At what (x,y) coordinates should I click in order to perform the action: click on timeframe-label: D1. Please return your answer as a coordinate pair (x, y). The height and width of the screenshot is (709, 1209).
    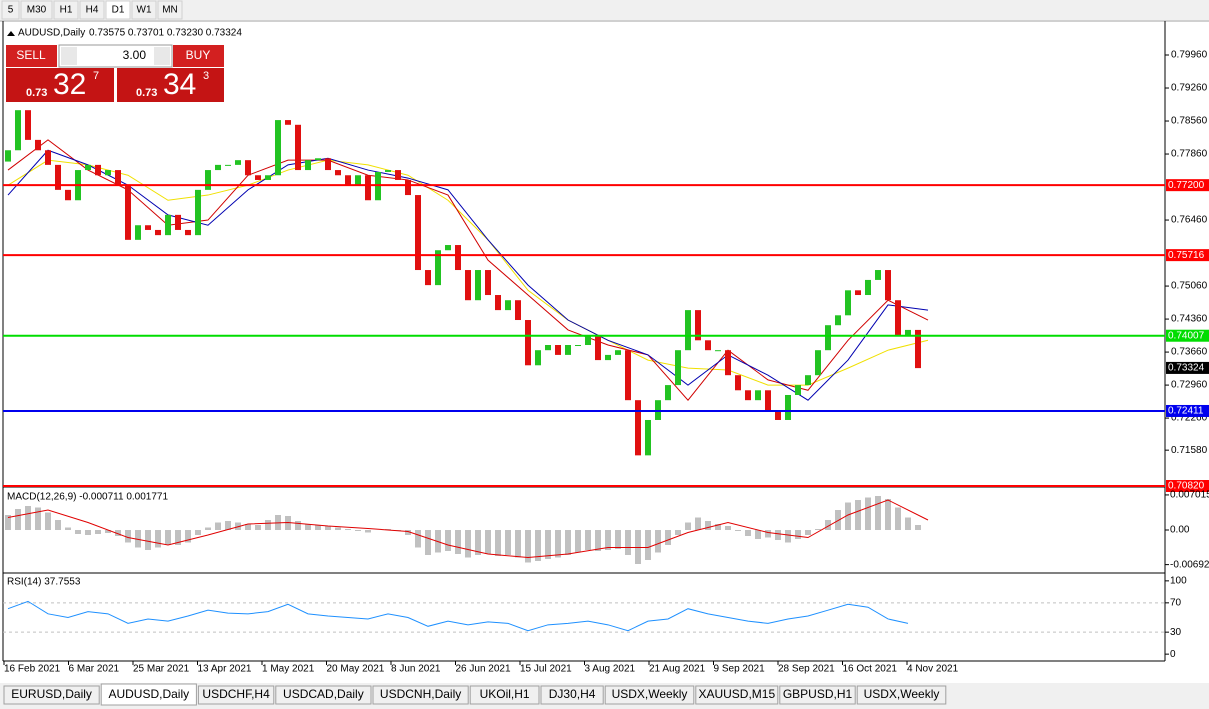
    Looking at the image, I should click on (118, 10).